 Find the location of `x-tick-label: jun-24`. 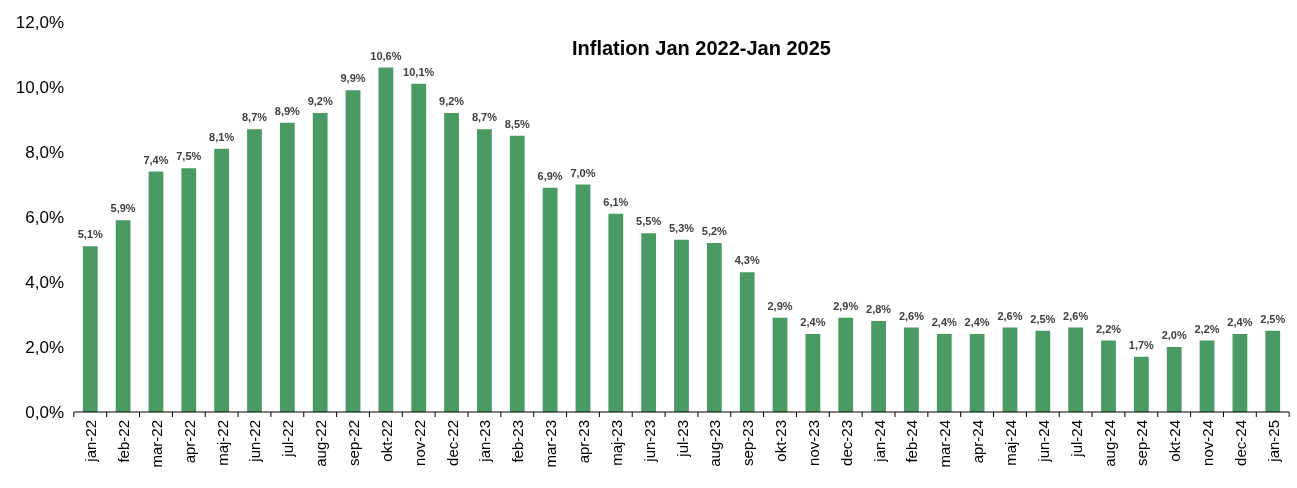

x-tick-label: jun-24 is located at coordinates (1043, 441).